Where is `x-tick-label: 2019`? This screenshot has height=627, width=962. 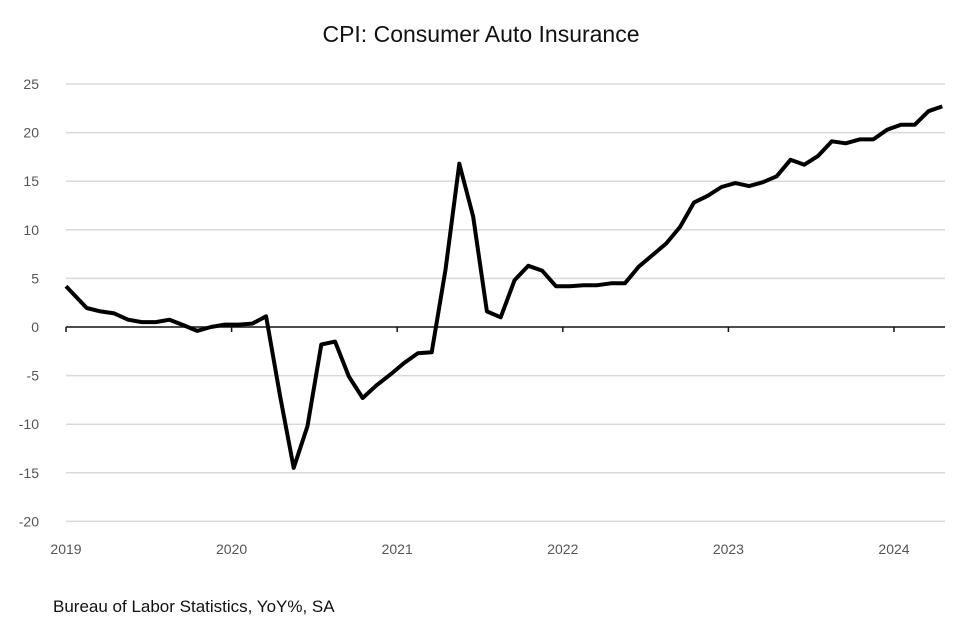 x-tick-label: 2019 is located at coordinates (65, 549).